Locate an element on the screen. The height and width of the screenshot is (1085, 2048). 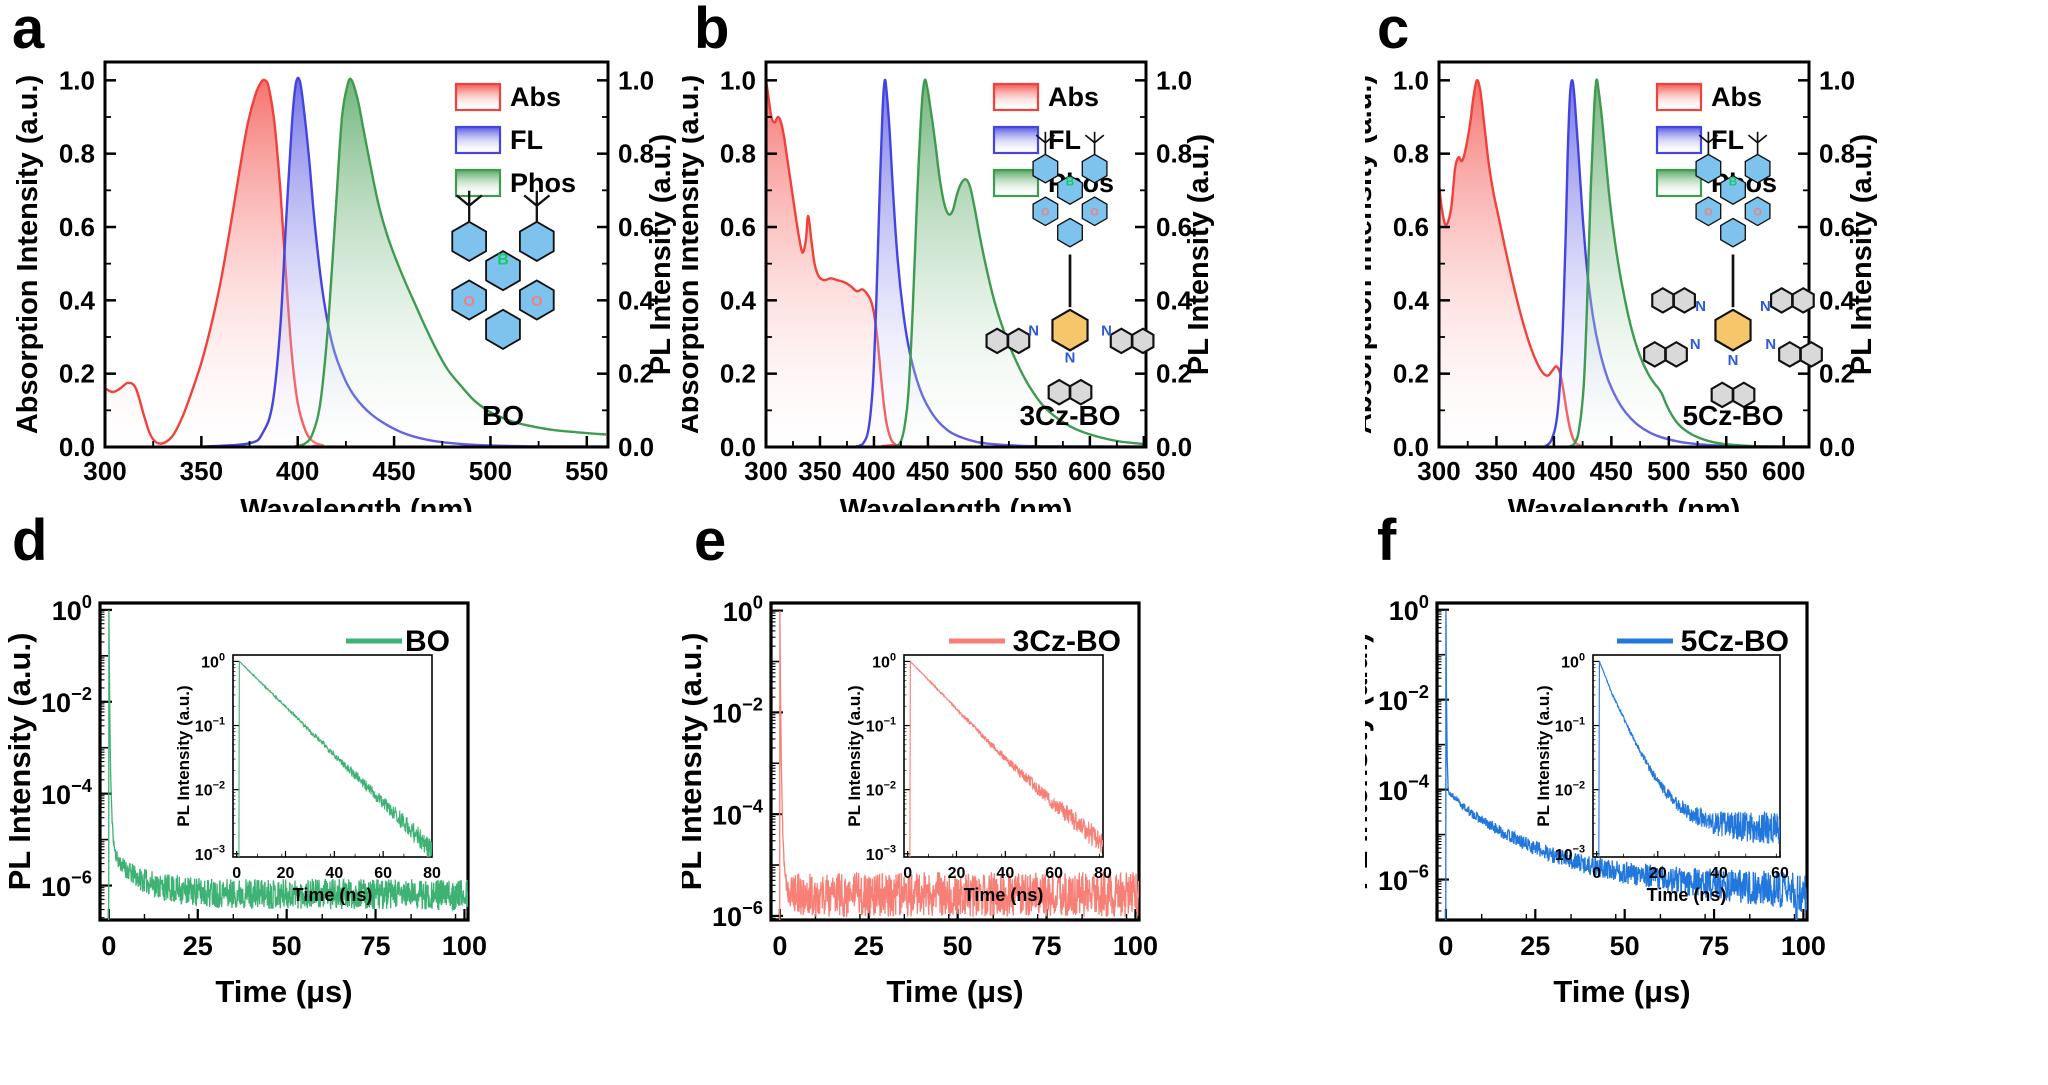
decay-trace-3cz-bo is located at coordinates (959, 765).